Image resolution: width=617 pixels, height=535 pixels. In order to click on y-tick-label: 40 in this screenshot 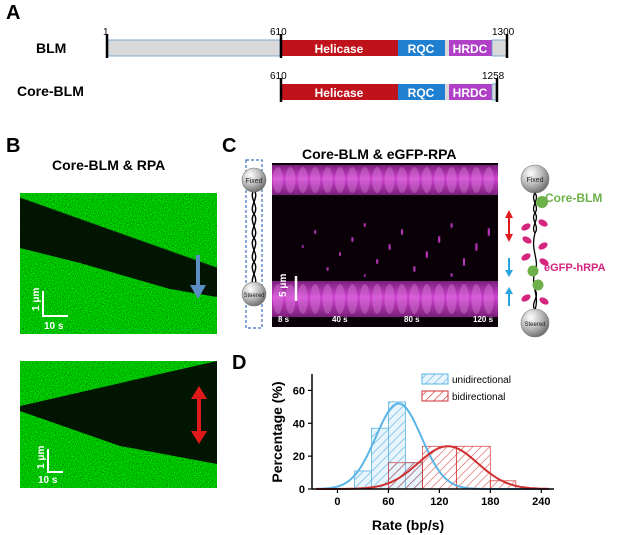, I will do `click(299, 424)`.